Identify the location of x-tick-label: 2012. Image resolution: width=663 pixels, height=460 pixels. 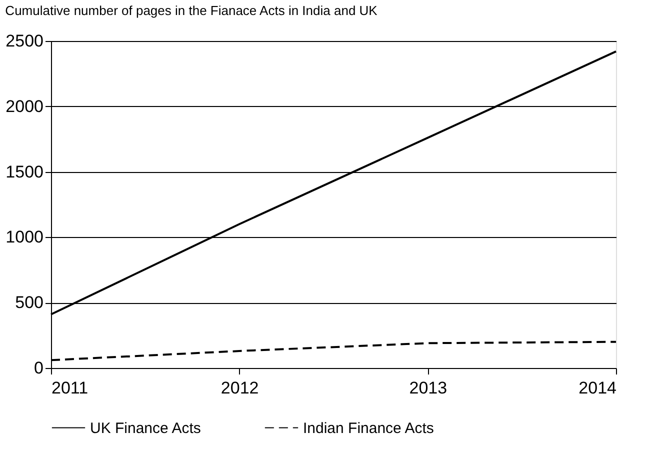
(239, 388).